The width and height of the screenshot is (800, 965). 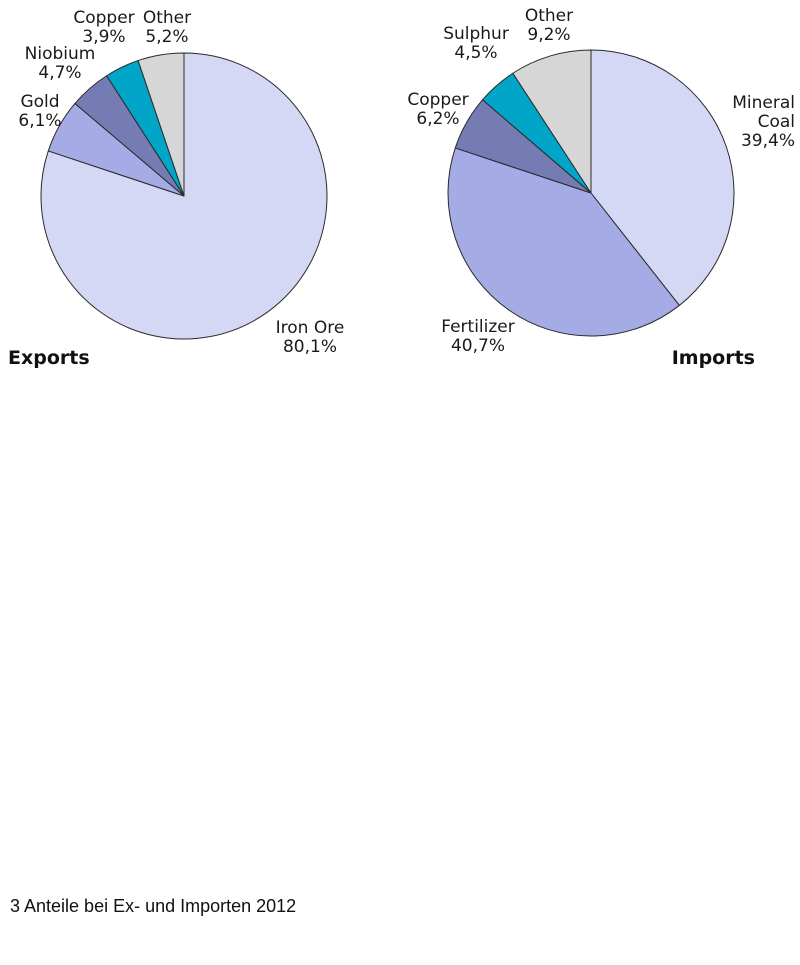 What do you see at coordinates (563, 242) in the screenshot?
I see `pie-slice-fertilizer` at bounding box center [563, 242].